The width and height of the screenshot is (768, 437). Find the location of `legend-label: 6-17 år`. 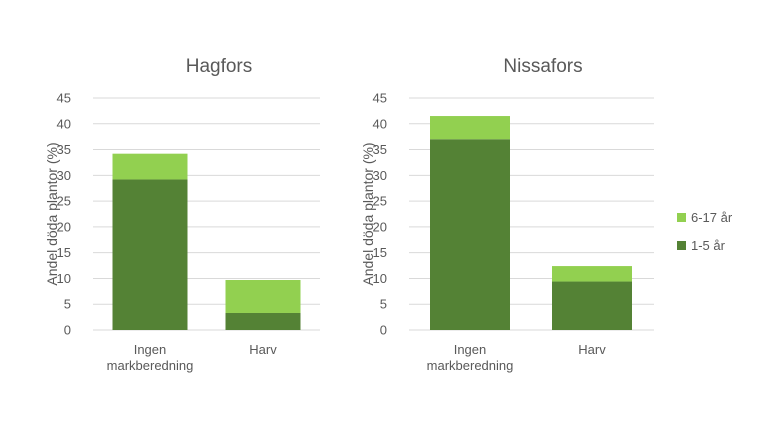

legend-label: 6-17 år is located at coordinates (712, 217).